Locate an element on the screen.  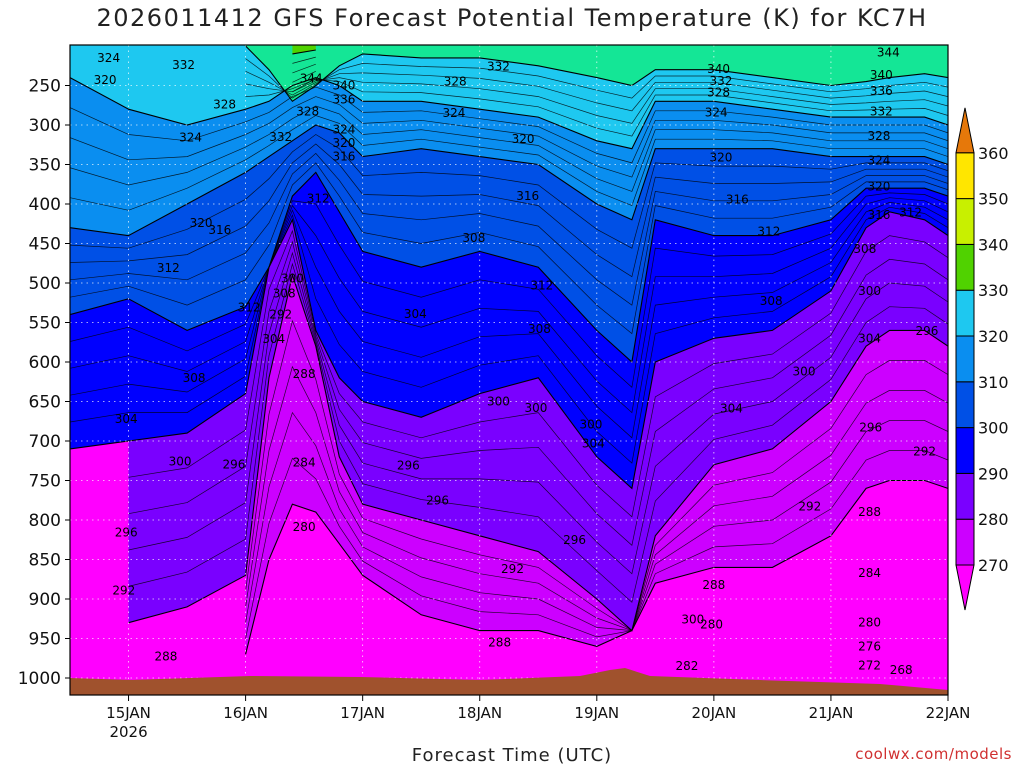
colorbar-label-290: 290 is located at coordinates (993, 473).